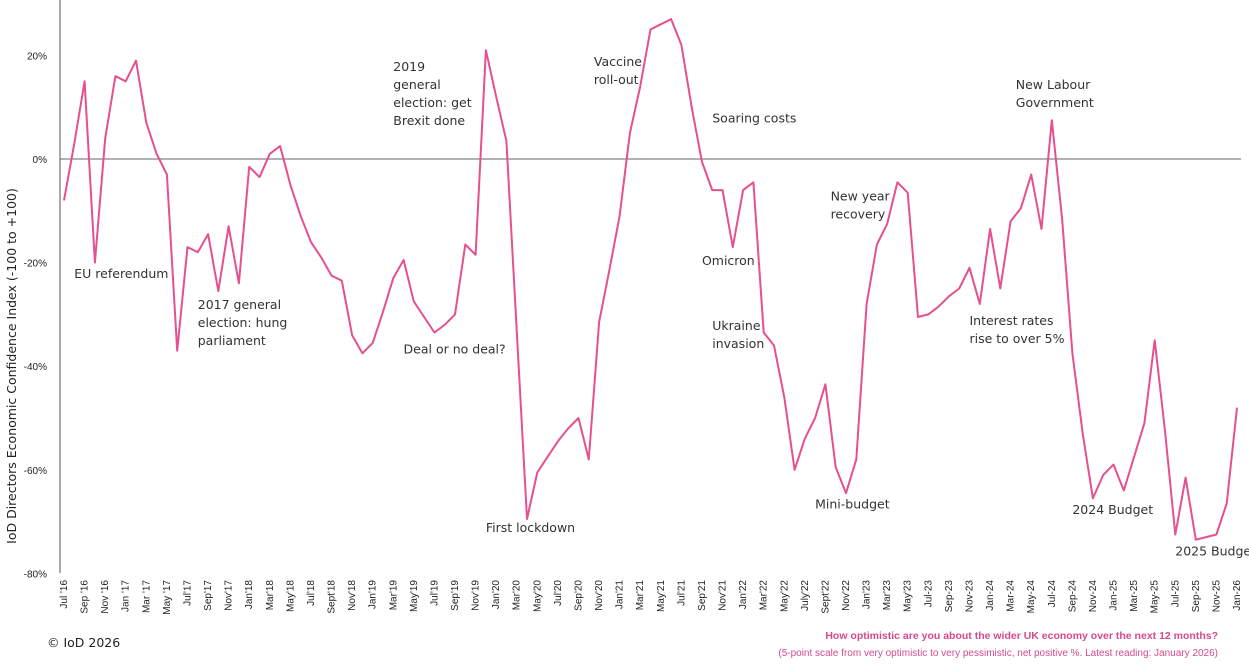 Image resolution: width=1249 pixels, height=667 pixels. What do you see at coordinates (754, 118) in the screenshot?
I see `annotation-label: Soaring costs` at bounding box center [754, 118].